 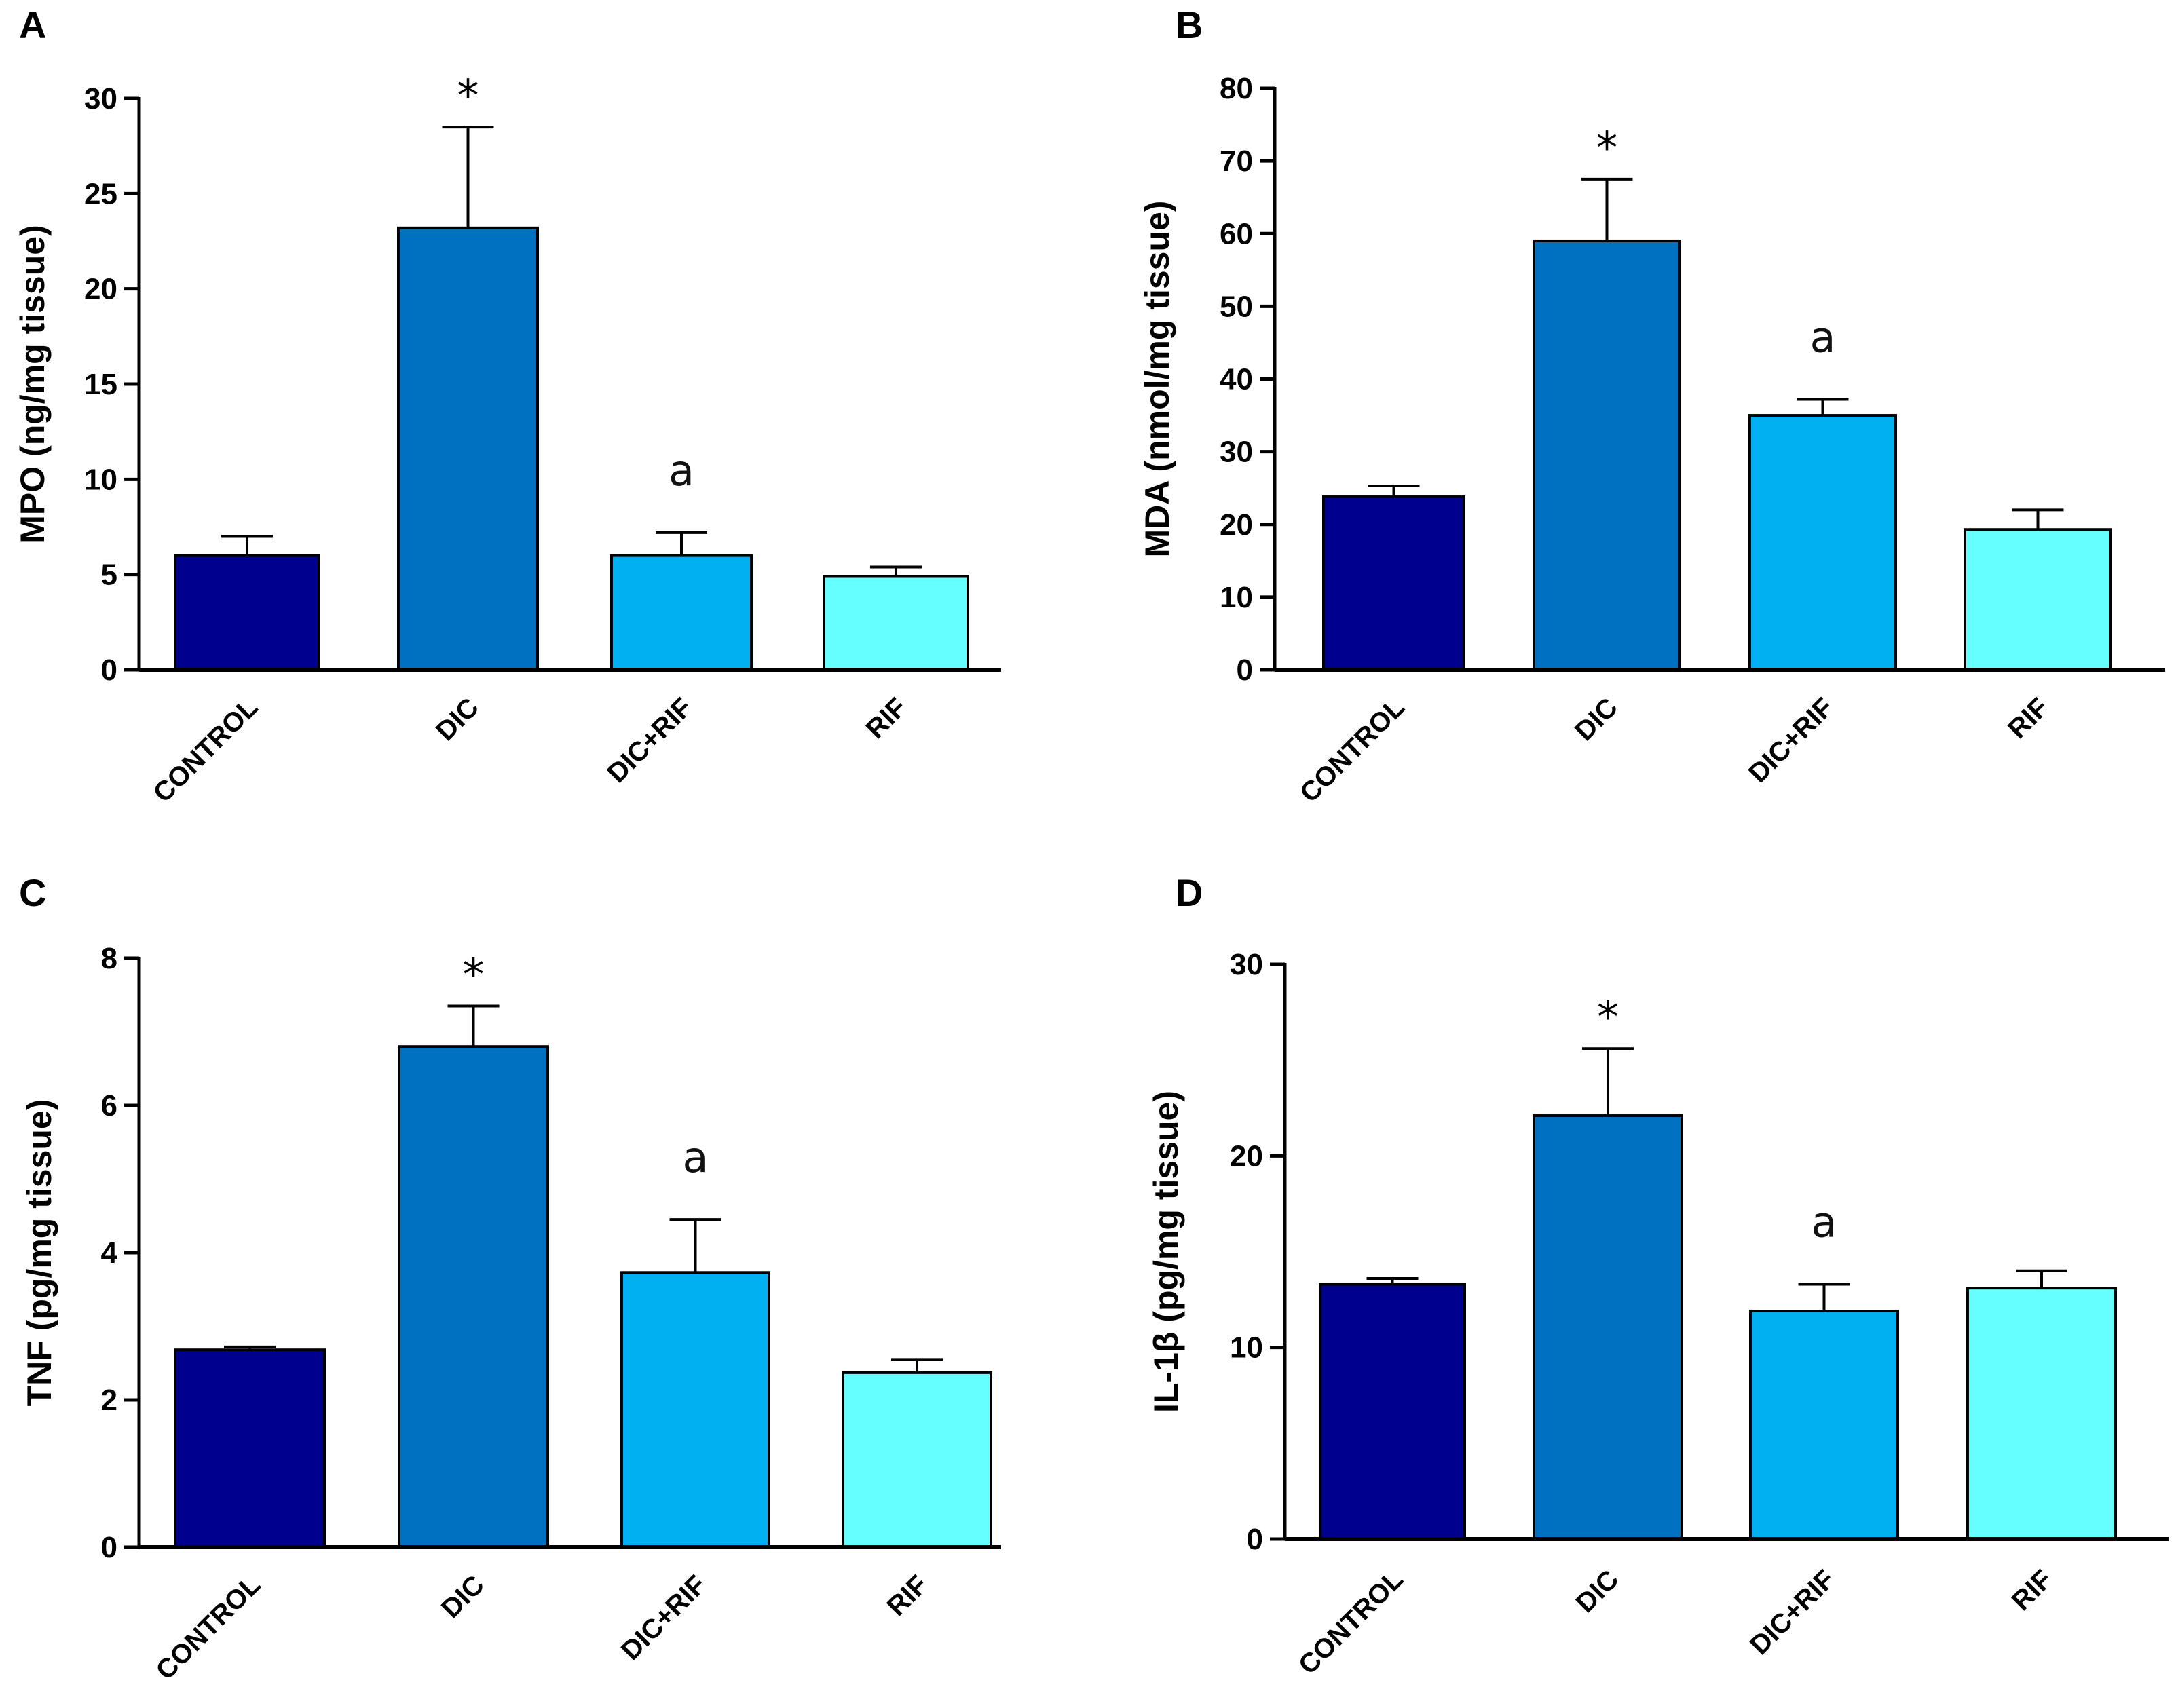 What do you see at coordinates (101, 384) in the screenshot?
I see `y-tick-label: 15` at bounding box center [101, 384].